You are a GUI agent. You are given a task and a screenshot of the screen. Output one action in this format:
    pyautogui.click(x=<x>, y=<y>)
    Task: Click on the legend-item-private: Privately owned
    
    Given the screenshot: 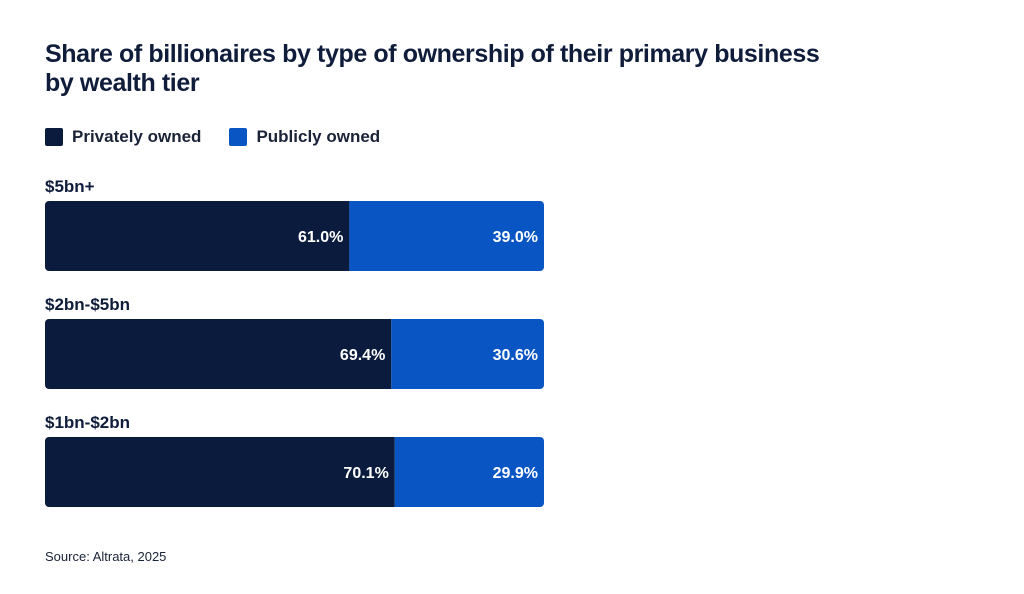 What is the action you would take?
    pyautogui.click(x=123, y=137)
    